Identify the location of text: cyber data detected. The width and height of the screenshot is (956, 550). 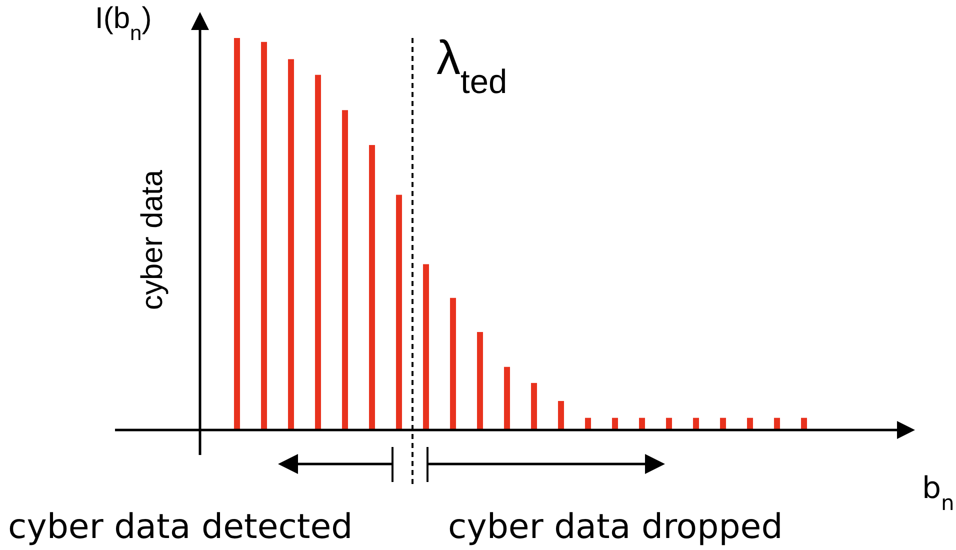
(180, 527).